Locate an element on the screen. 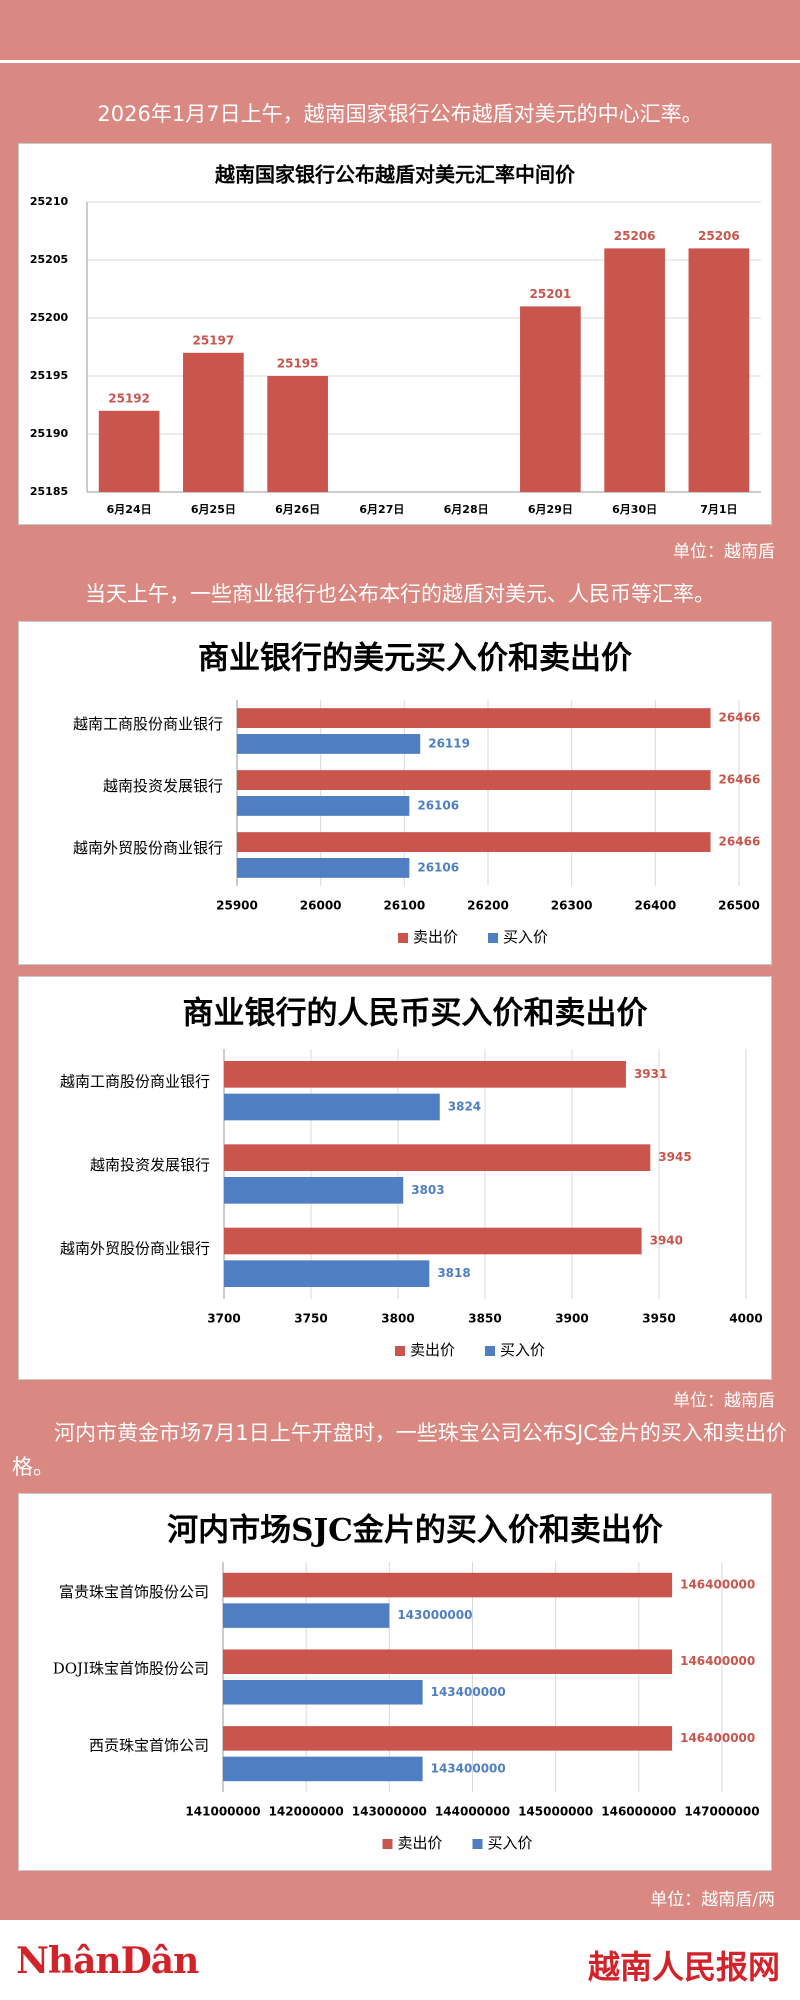 This screenshot has height=2000, width=800. x-tick-label: 3900 is located at coordinates (571, 1319).